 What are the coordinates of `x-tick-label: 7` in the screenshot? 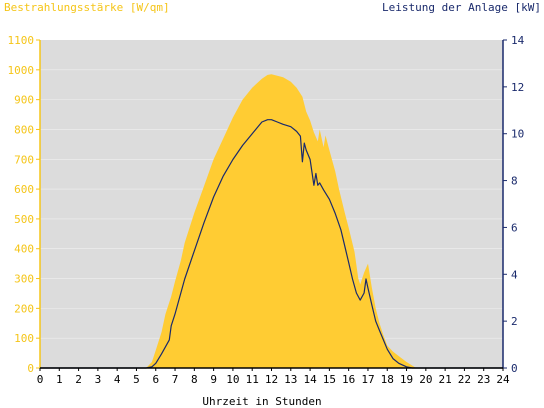 It's located at (175, 379).